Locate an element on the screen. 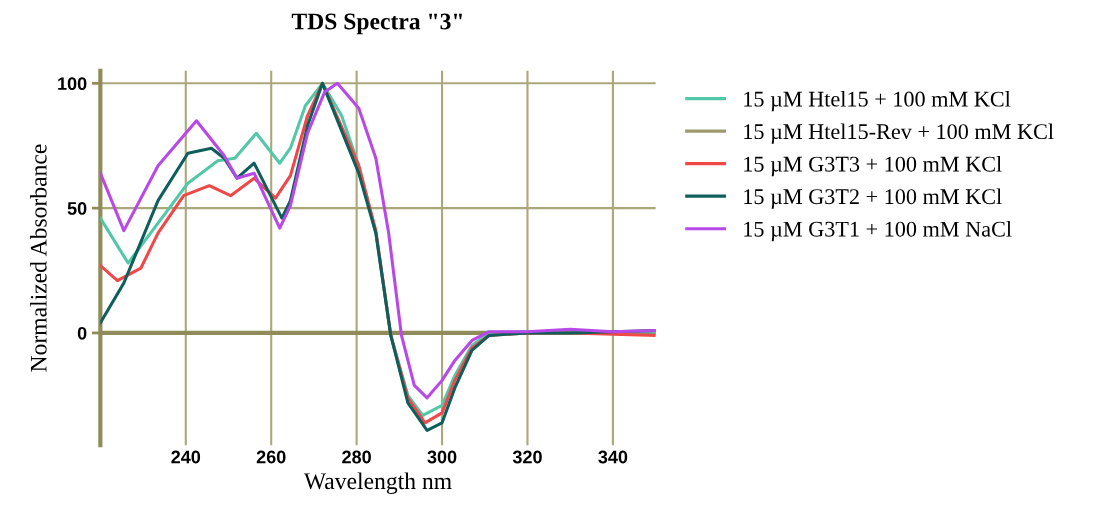  legend-label: 15 µM Htel15 + 100 mM KCl is located at coordinates (877, 101).